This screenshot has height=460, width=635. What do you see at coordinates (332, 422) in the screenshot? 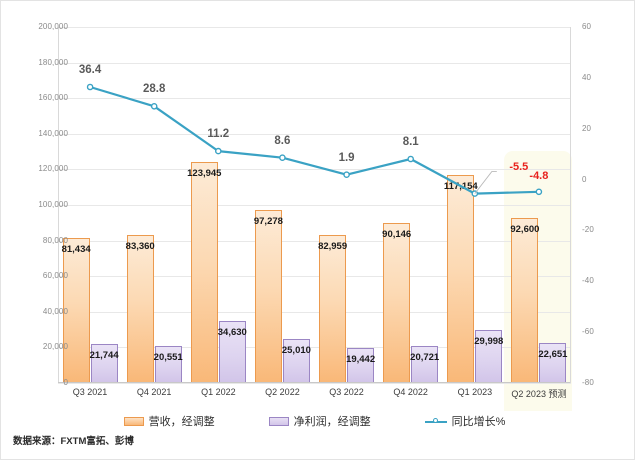
I see `legend-label-profit: 净利润，经调整` at bounding box center [332, 422].